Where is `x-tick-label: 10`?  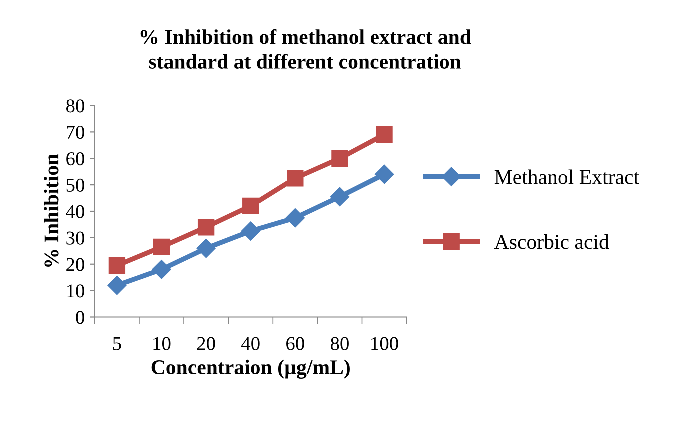 x-tick-label: 10 is located at coordinates (162, 343).